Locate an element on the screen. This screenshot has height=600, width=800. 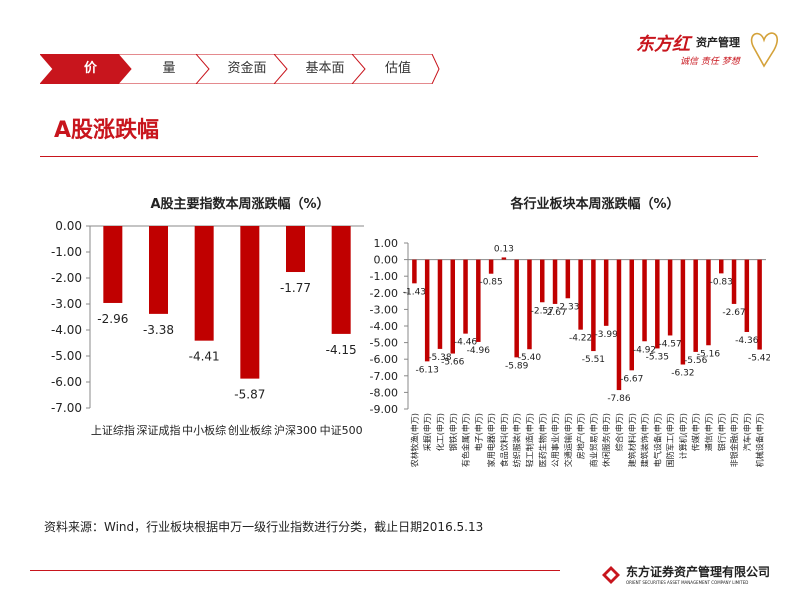
tab-valuation-shape is located at coordinates (395, 69).